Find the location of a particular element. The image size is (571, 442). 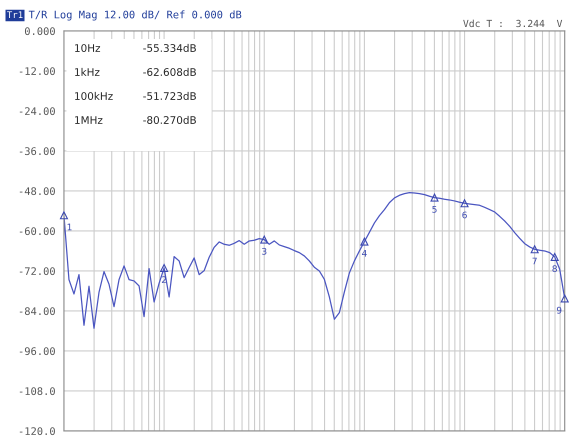

y-tick-label: -60.00 is located at coordinates (37, 231).